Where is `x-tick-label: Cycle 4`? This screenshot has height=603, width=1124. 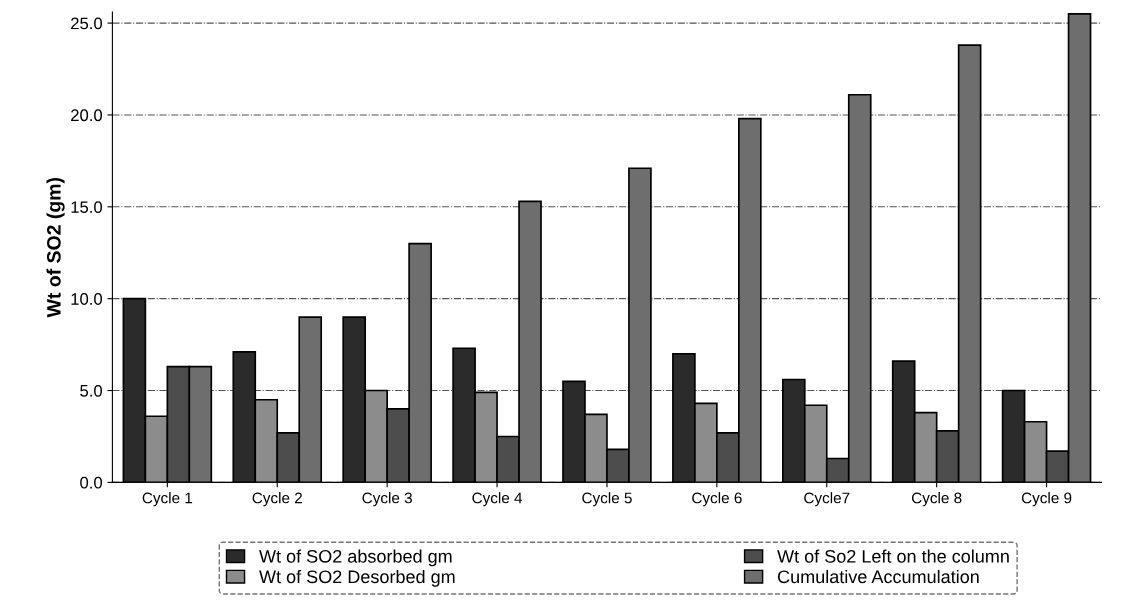
x-tick-label: Cycle 4 is located at coordinates (497, 499).